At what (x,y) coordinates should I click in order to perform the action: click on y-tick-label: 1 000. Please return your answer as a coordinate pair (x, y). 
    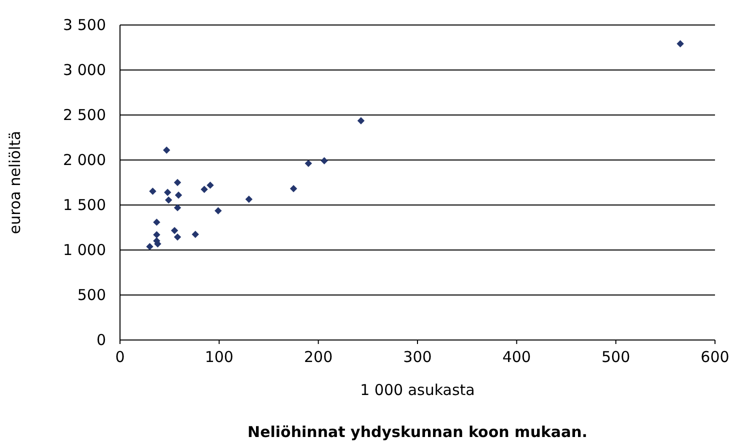
    Looking at the image, I should click on (84, 250).